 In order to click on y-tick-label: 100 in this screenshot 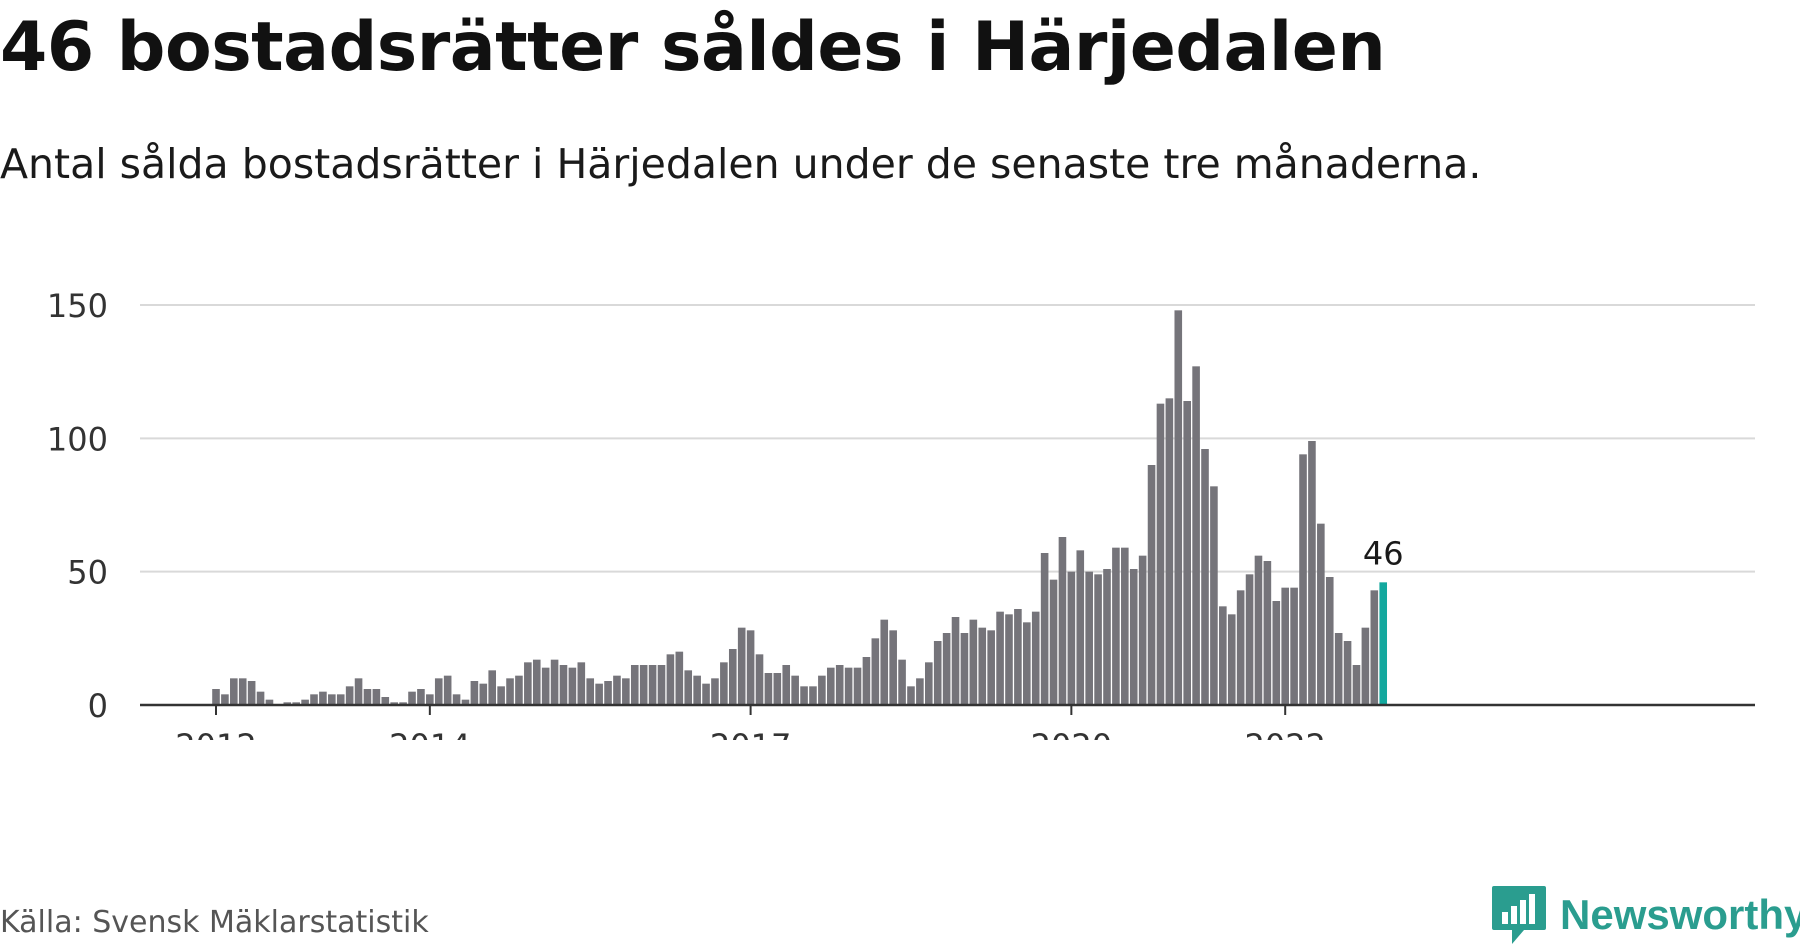, I will do `click(77, 439)`.